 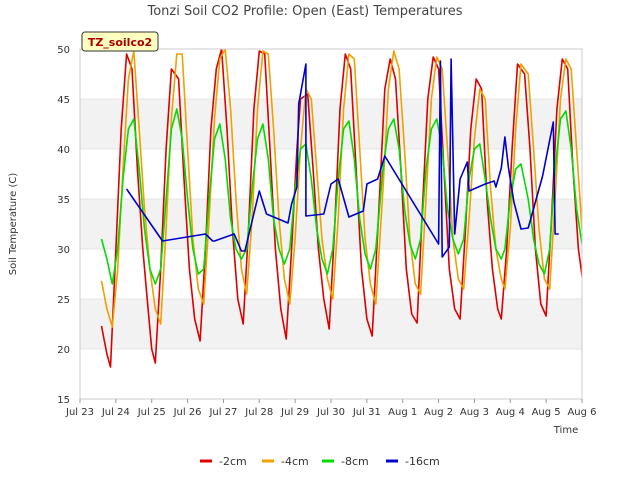 What do you see at coordinates (13, 224) in the screenshot?
I see `y-axis-title: Soil Temperature (C)` at bounding box center [13, 224].